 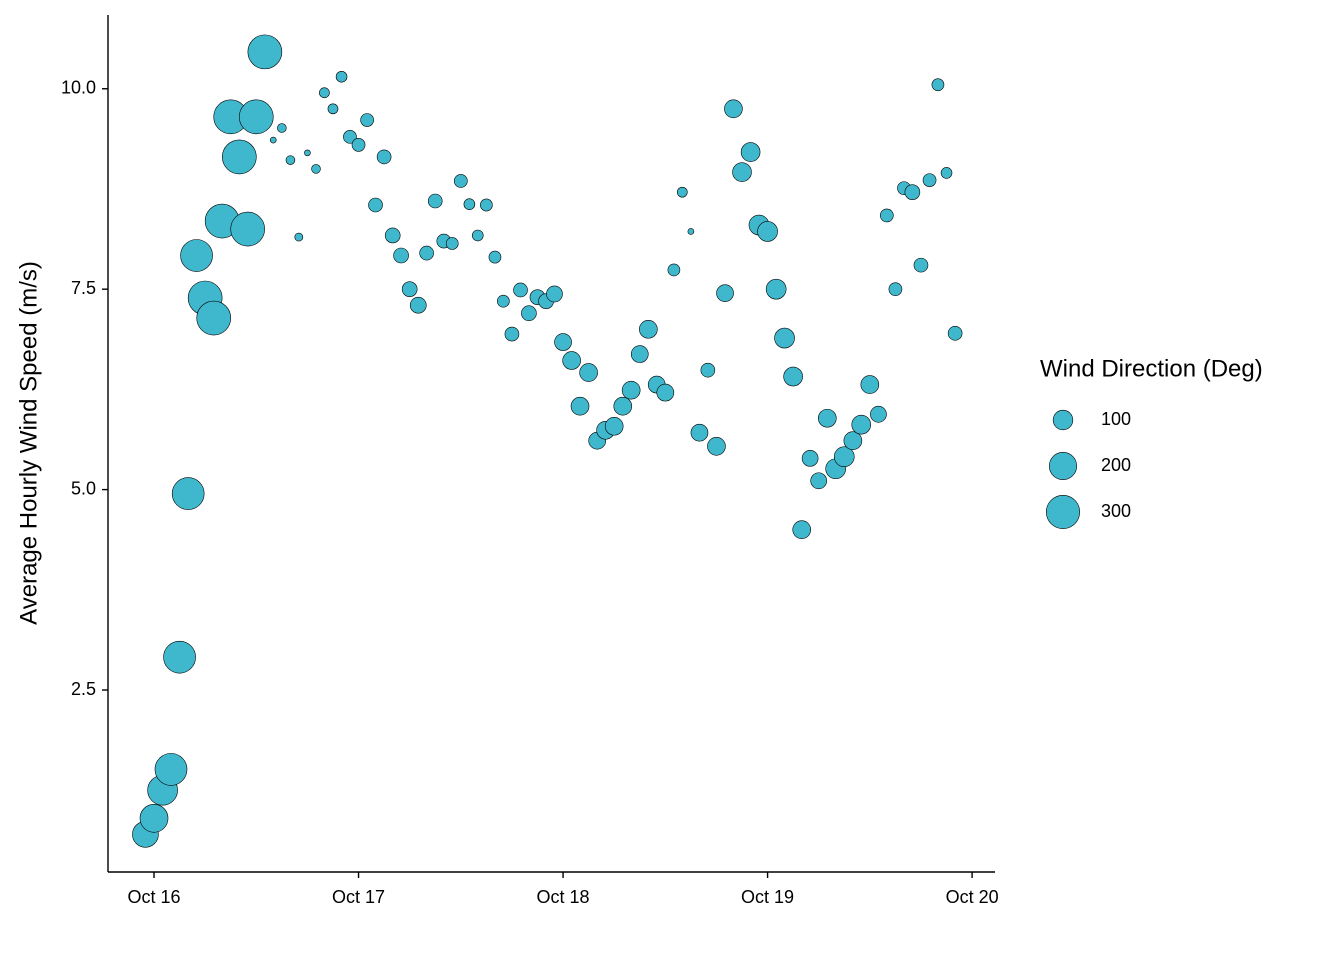 I want to click on x-tick-label: Oct 16, so click(x=154, y=897).